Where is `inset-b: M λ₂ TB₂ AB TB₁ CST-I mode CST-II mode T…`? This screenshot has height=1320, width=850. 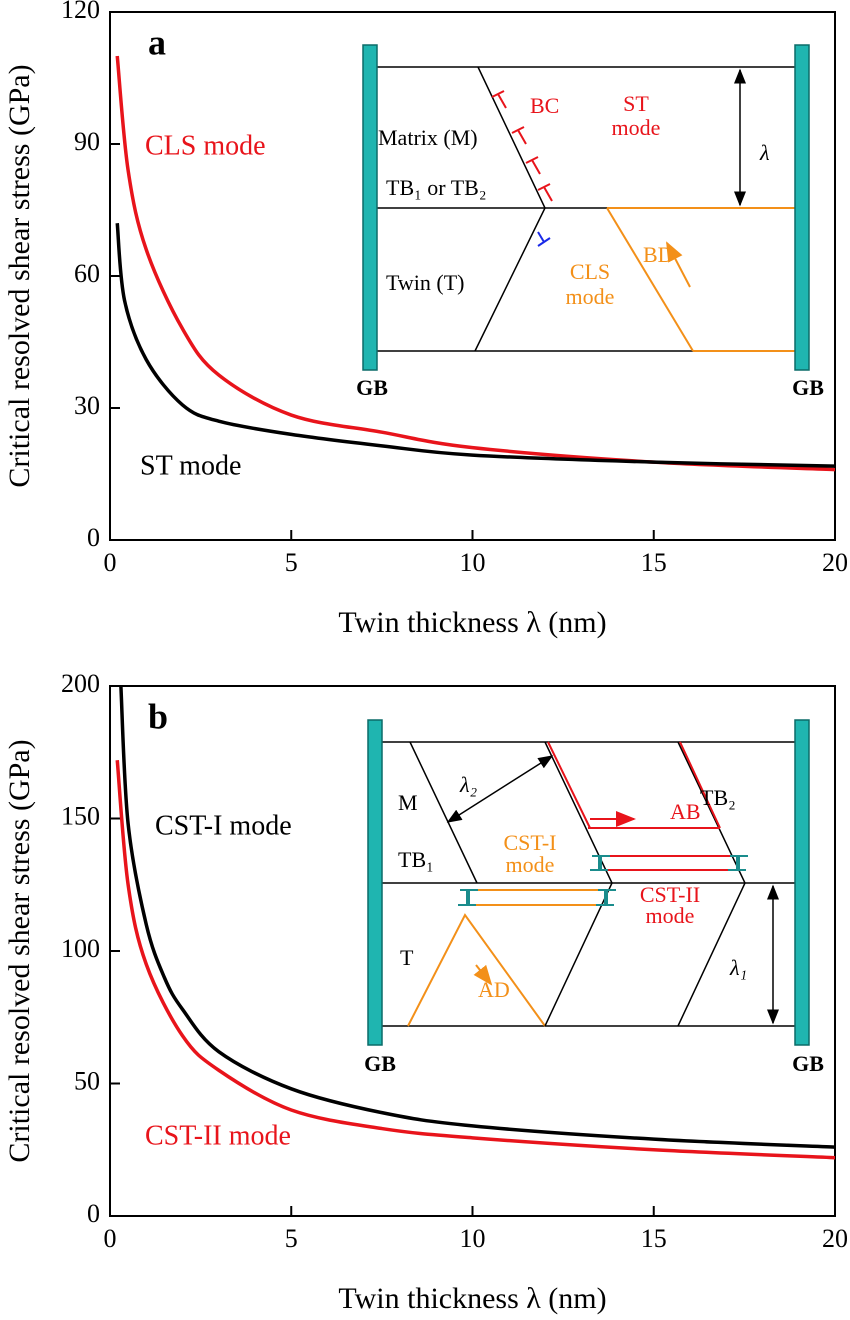 inset-b: M λ₂ TB₂ AB TB₁ CST-I mode CST-II mode T… is located at coordinates (594, 897).